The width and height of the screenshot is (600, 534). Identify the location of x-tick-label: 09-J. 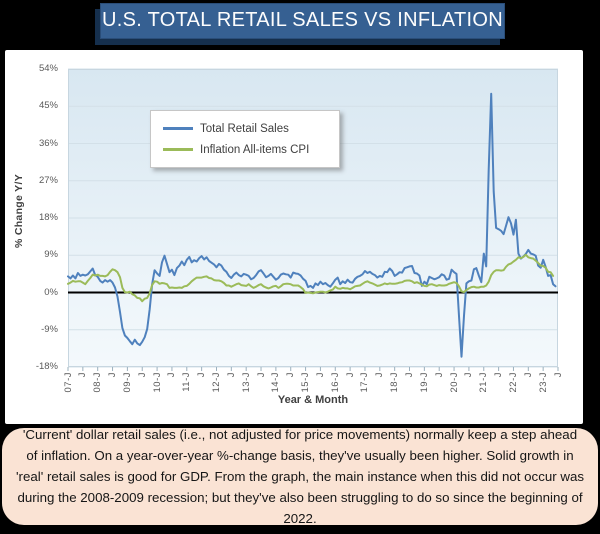
(127, 382).